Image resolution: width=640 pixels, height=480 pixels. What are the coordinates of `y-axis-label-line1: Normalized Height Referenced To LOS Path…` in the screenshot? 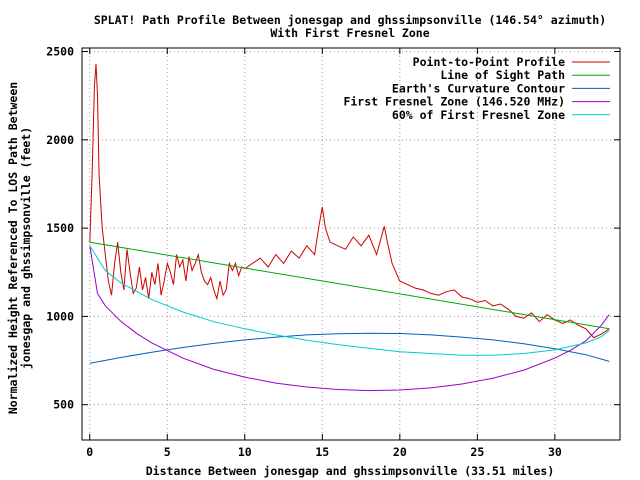 It's located at (13, 248).